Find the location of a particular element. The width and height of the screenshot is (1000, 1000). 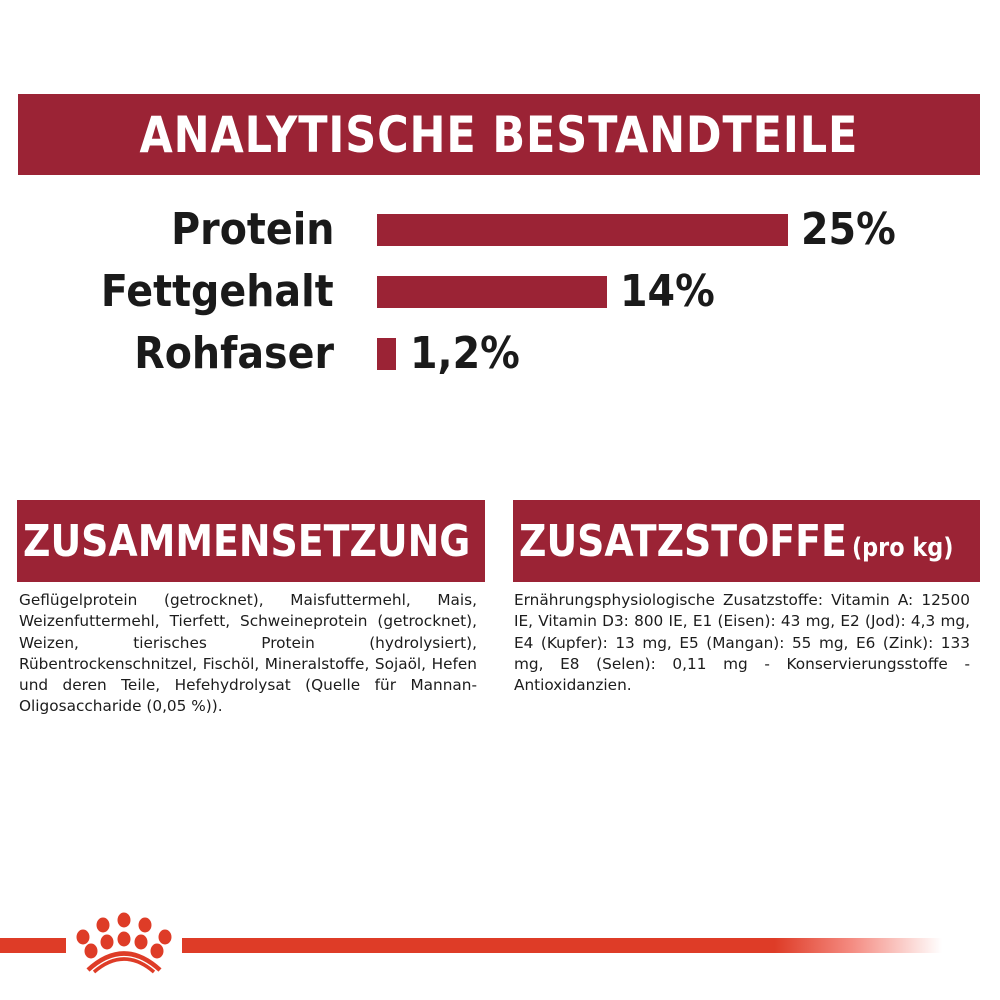

page-title: ANALYTISCHE BESTANDTEILE is located at coordinates (499, 134).